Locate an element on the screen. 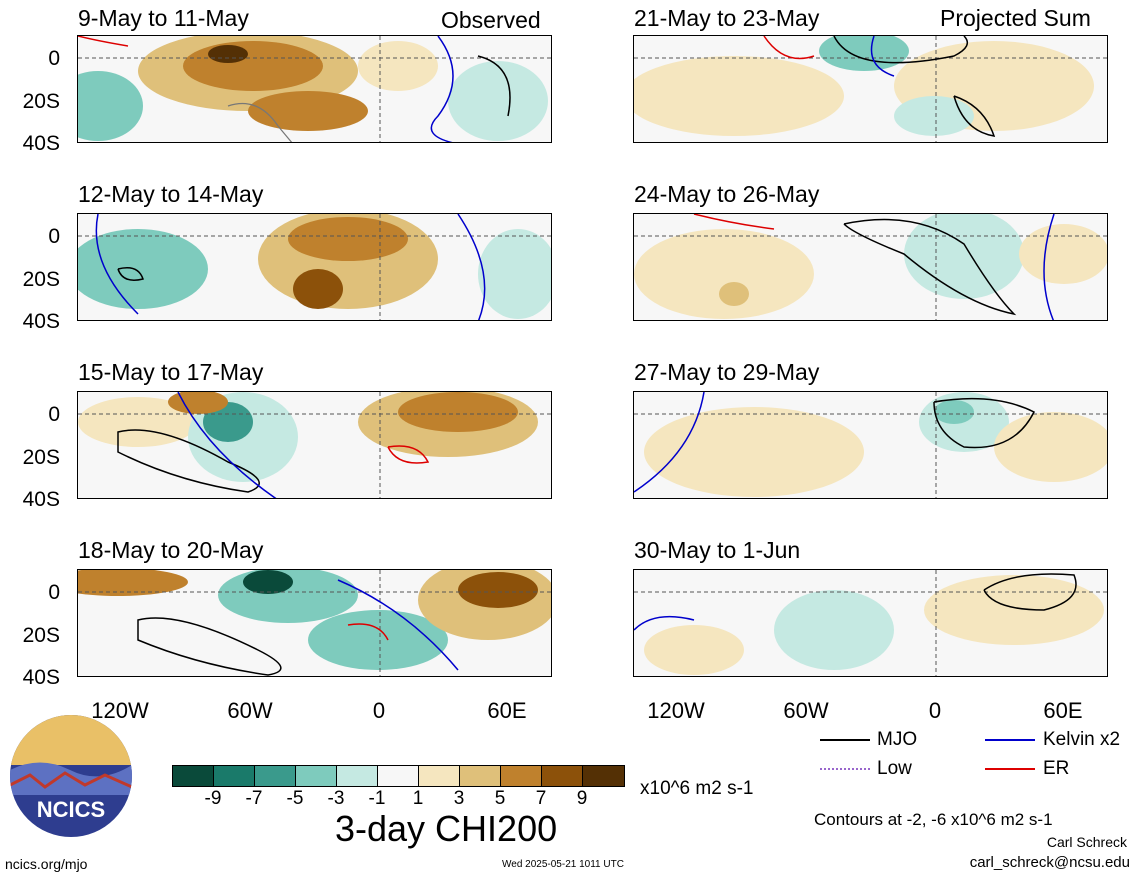  kelvin-legend-label: Kelvin x2 is located at coordinates (1082, 739).